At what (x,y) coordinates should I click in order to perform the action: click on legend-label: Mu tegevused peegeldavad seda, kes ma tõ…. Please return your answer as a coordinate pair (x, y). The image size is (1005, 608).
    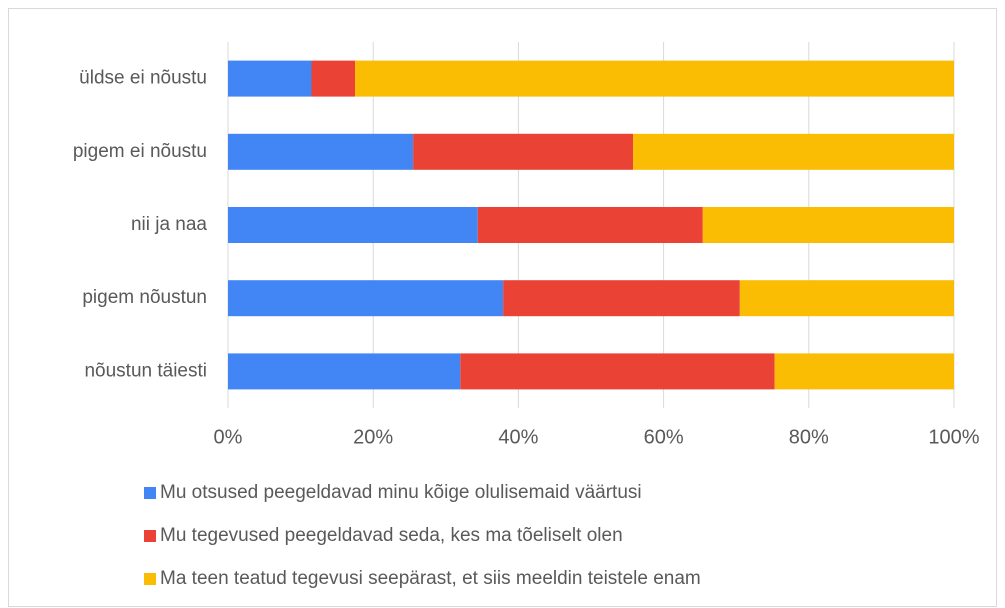
    Looking at the image, I should click on (391, 535).